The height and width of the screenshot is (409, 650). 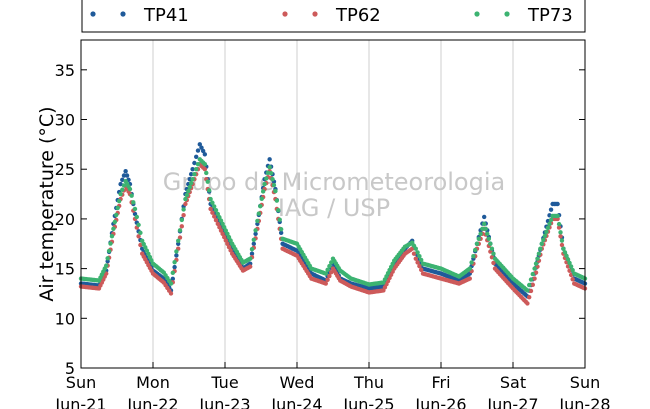 What do you see at coordinates (65, 219) in the screenshot?
I see `y-tick-label: 20` at bounding box center [65, 219].